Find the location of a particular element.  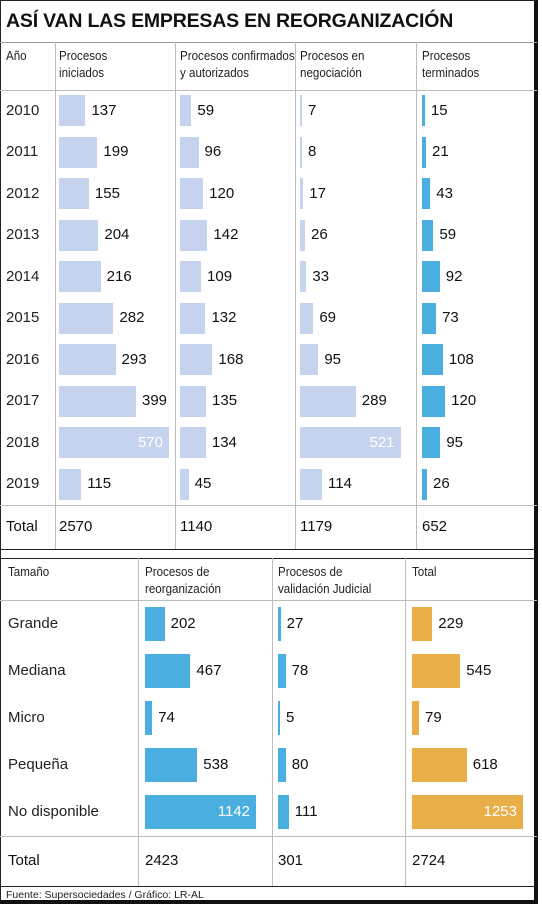

column-header-procesos-confirmados-y-autorizados: Procesos confirmados is located at coordinates (237, 56).